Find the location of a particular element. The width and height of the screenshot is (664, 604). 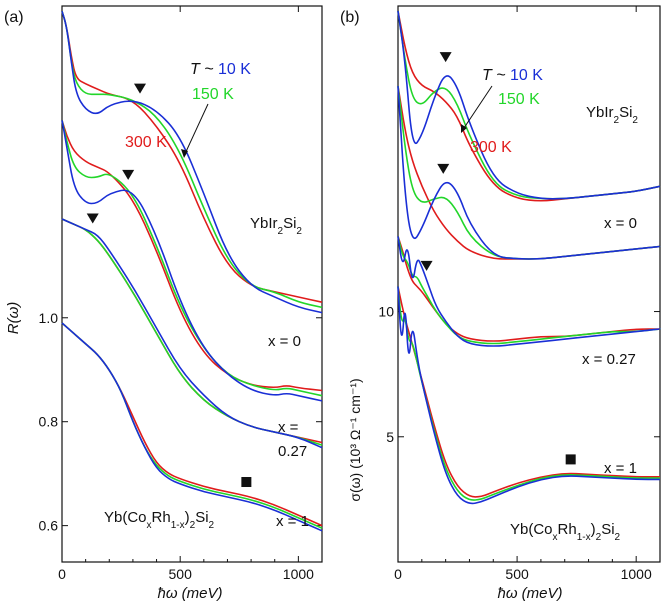

panel-b-xtick-label: 1000 is located at coordinates (636, 574).